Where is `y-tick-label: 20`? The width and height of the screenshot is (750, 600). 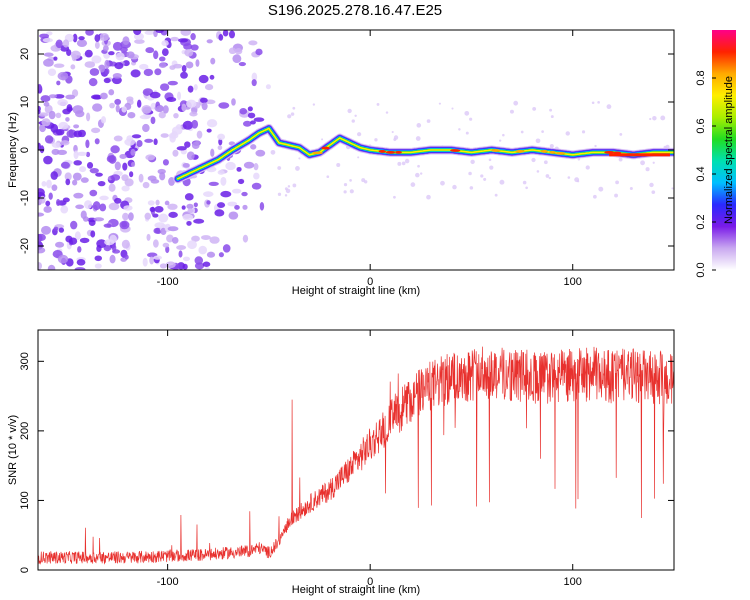 y-tick-label: 20 is located at coordinates (25, 54).